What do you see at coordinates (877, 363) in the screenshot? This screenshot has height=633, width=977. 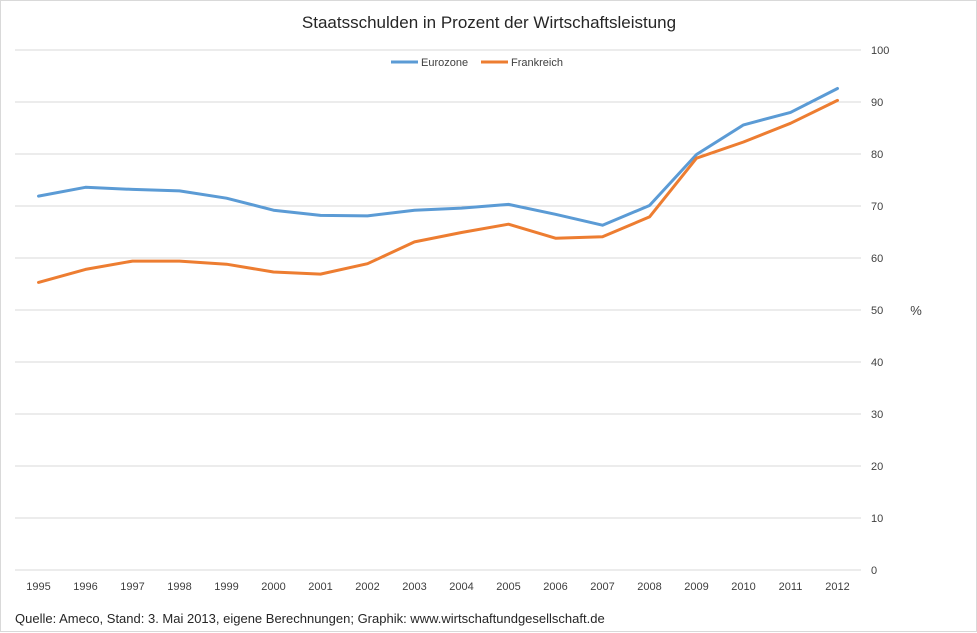 I see `y-tick-label: 40` at bounding box center [877, 363].